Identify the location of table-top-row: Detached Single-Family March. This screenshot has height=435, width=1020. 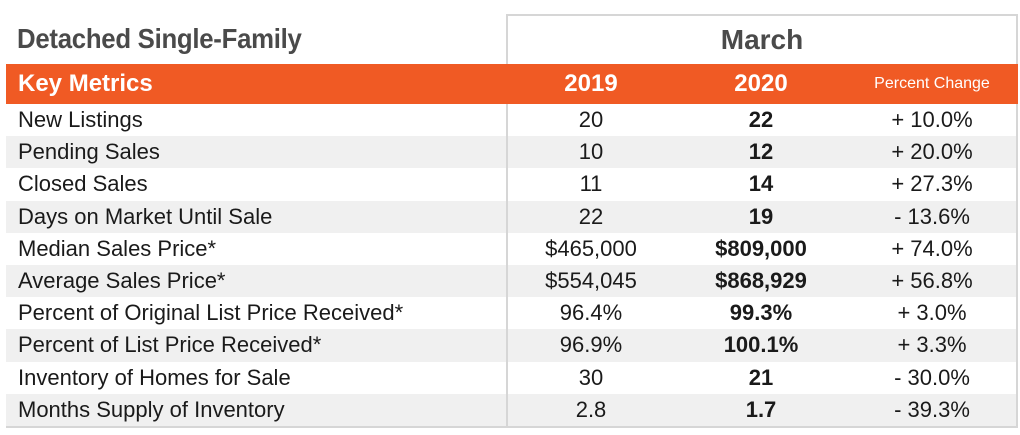
(512, 39).